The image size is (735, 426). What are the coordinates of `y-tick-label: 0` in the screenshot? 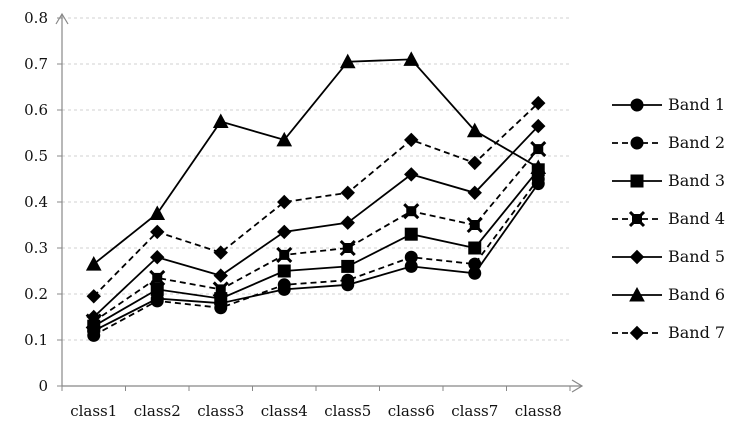 It's located at (43, 386).